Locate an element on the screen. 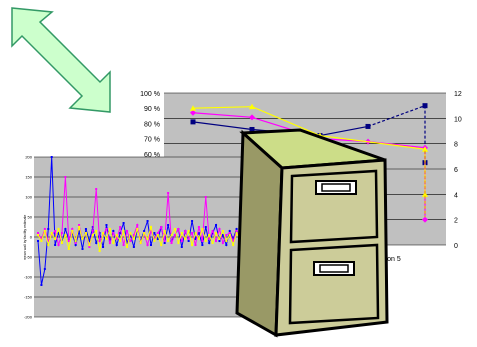  y-tick-label: -150 is located at coordinates (28, 297).